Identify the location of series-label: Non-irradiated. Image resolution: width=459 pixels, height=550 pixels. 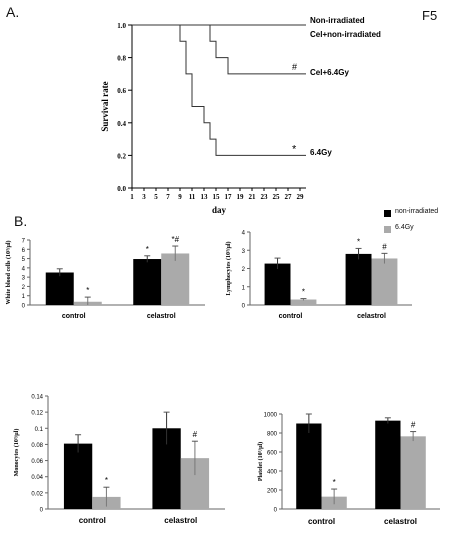
(337, 20).